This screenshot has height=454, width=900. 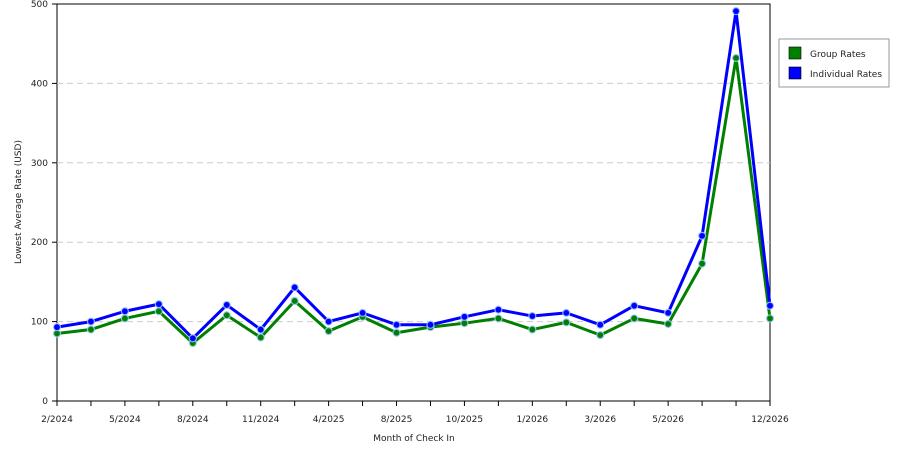 What do you see at coordinates (125, 420) in the screenshot?
I see `x-tick-label: 5/2024` at bounding box center [125, 420].